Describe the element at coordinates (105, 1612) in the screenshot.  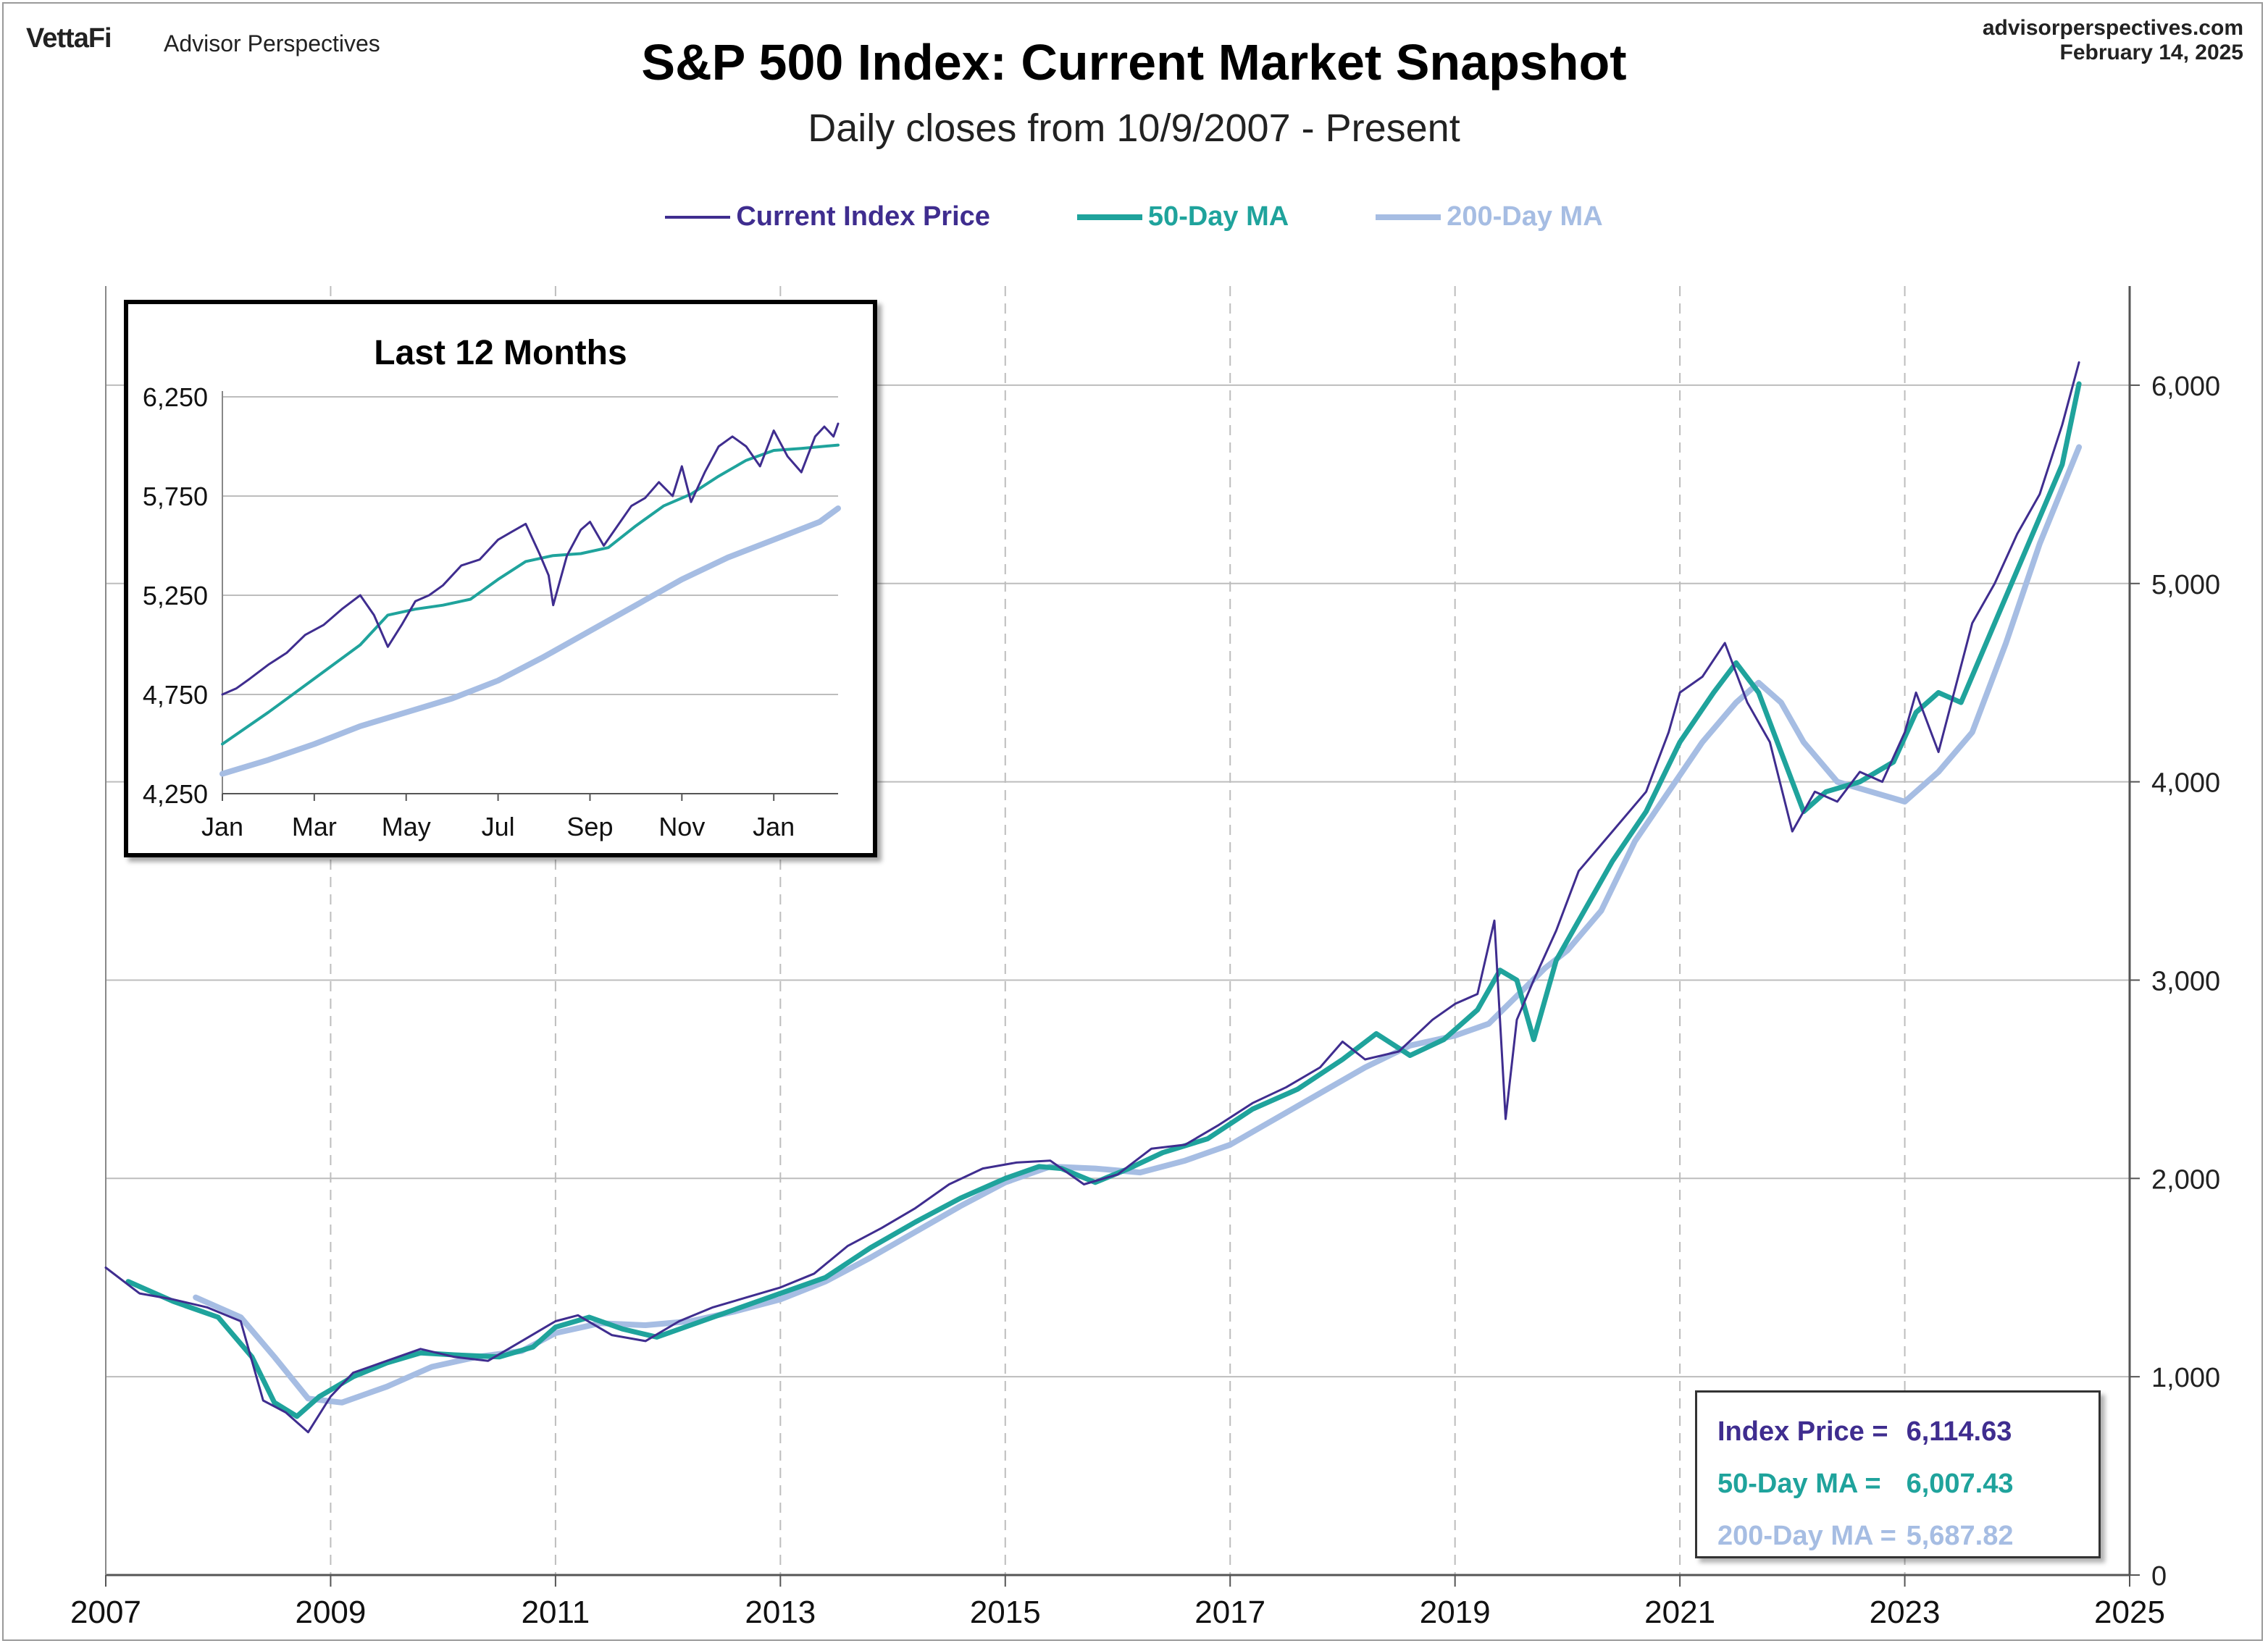
I see `x-tick-label: 2007` at that location.